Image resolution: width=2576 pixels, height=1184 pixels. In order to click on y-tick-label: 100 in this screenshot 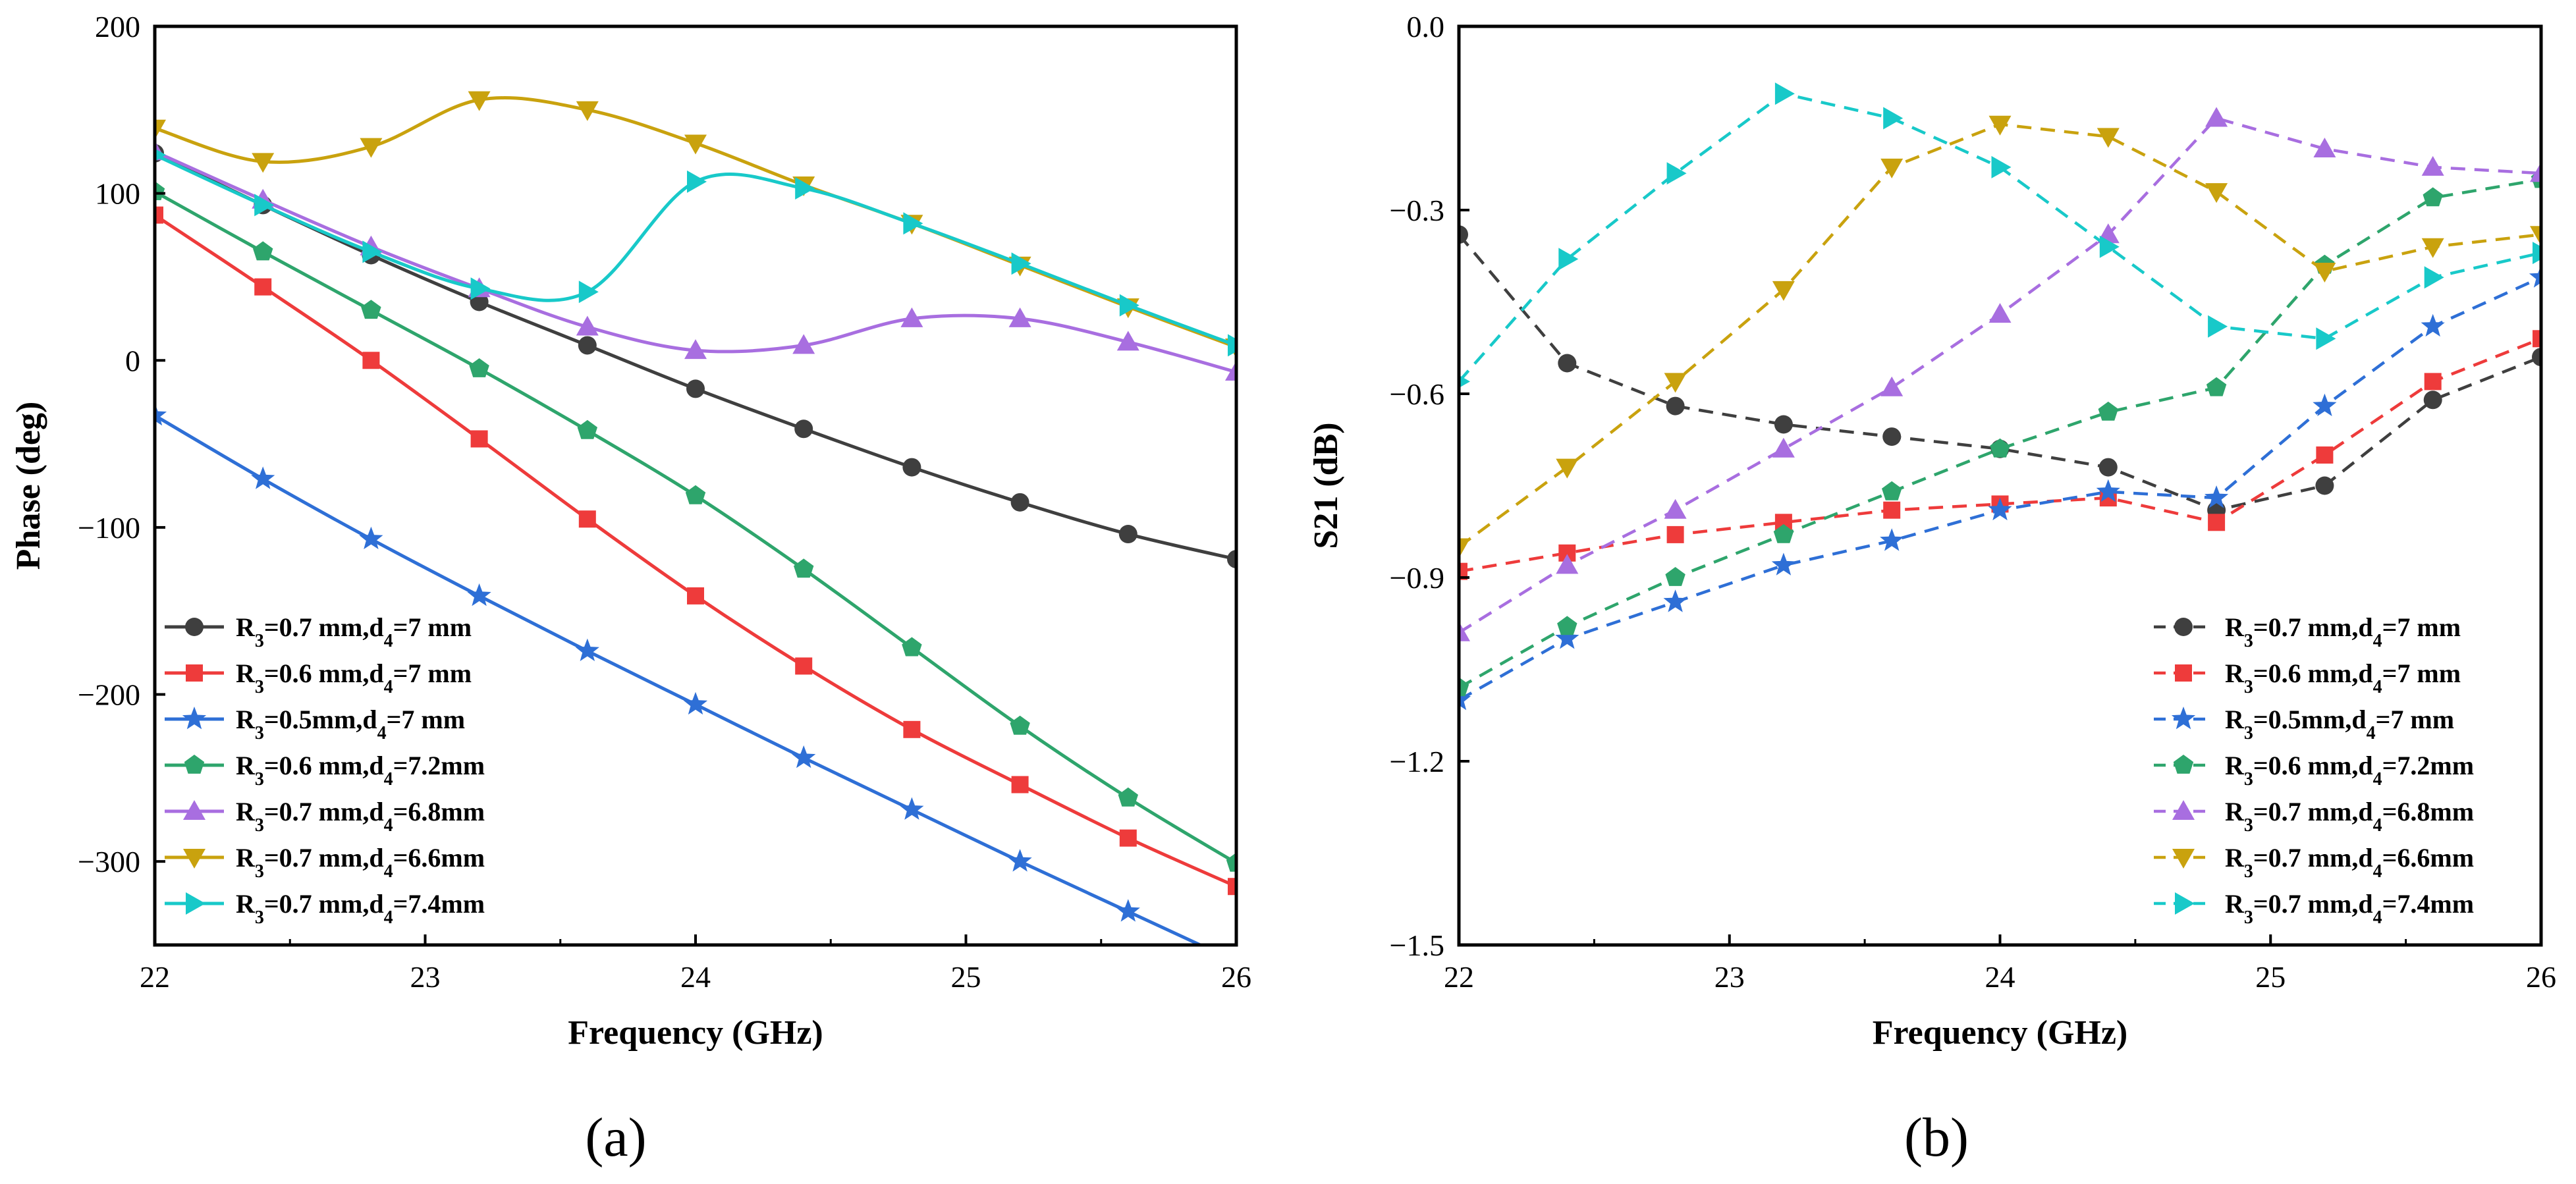, I will do `click(117, 194)`.